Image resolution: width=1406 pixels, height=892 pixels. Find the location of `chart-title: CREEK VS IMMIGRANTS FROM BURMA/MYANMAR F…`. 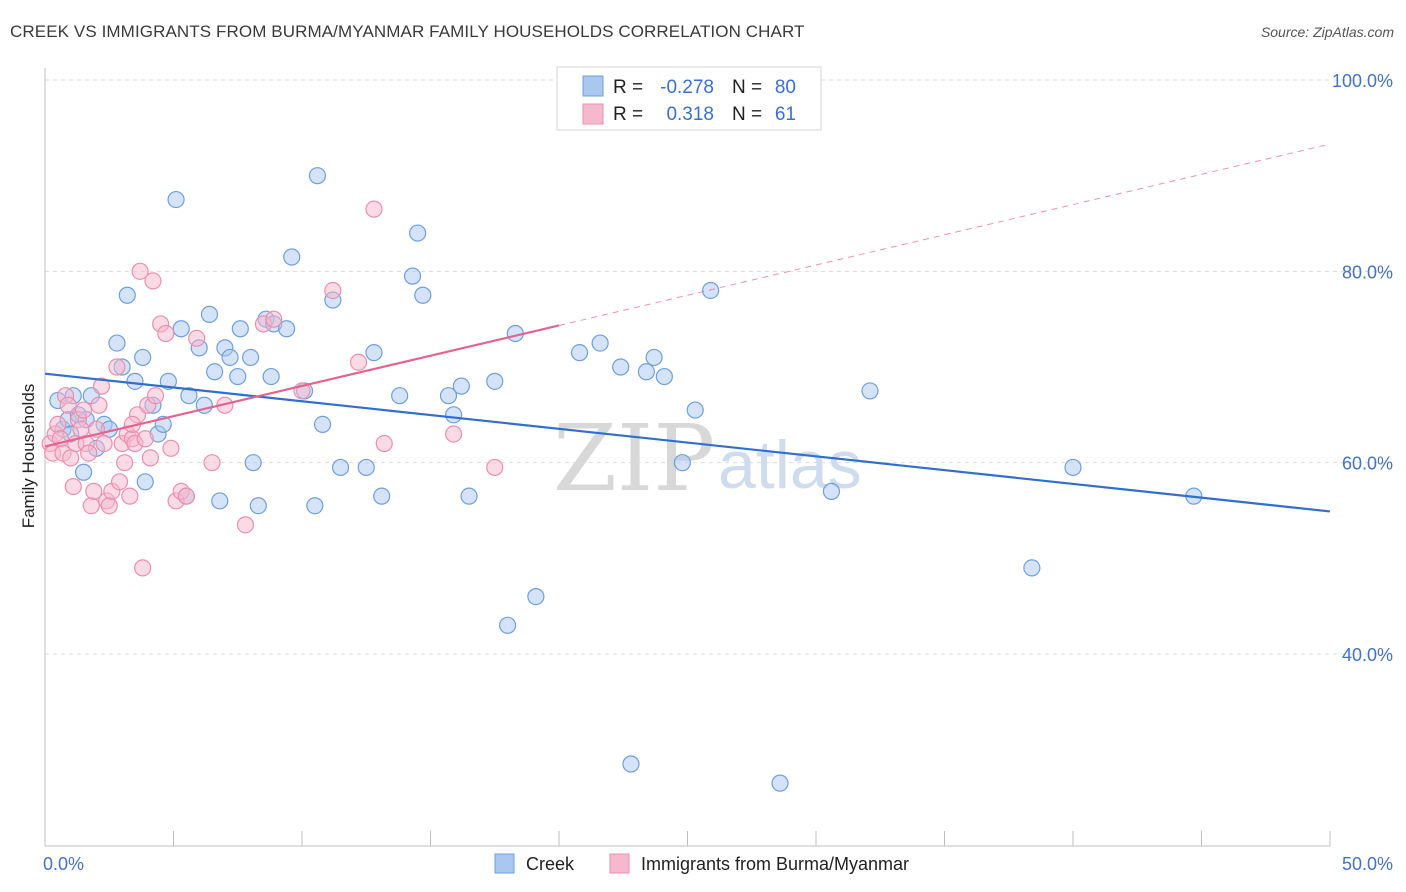

chart-title: CREEK VS IMMIGRANTS FROM BURMA/MYANMAR F… is located at coordinates (407, 31).